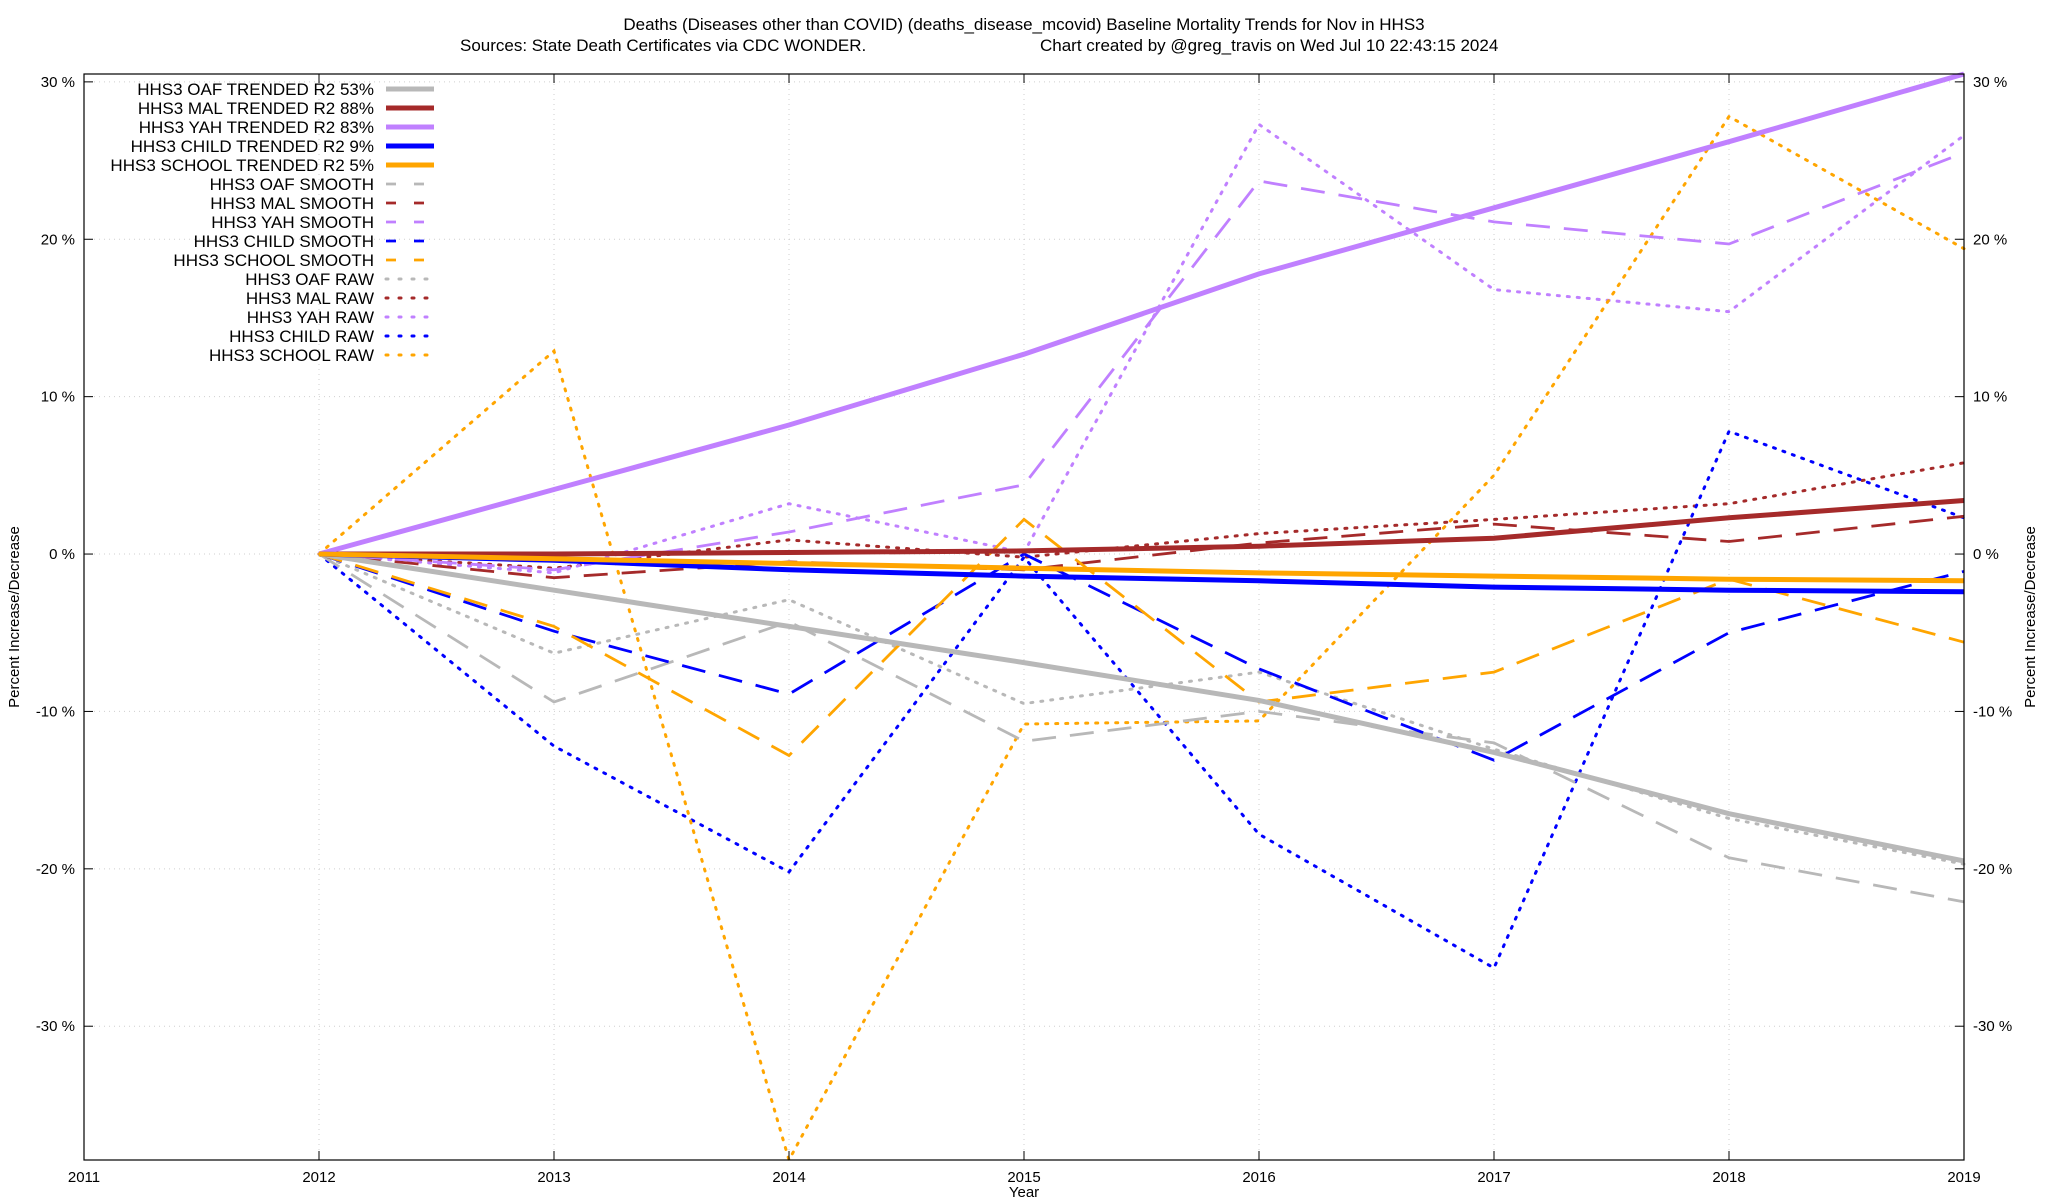 The height and width of the screenshot is (1200, 2048). Describe the element at coordinates (788, 1177) in the screenshot. I see `x-tick-label: 2014` at that location.